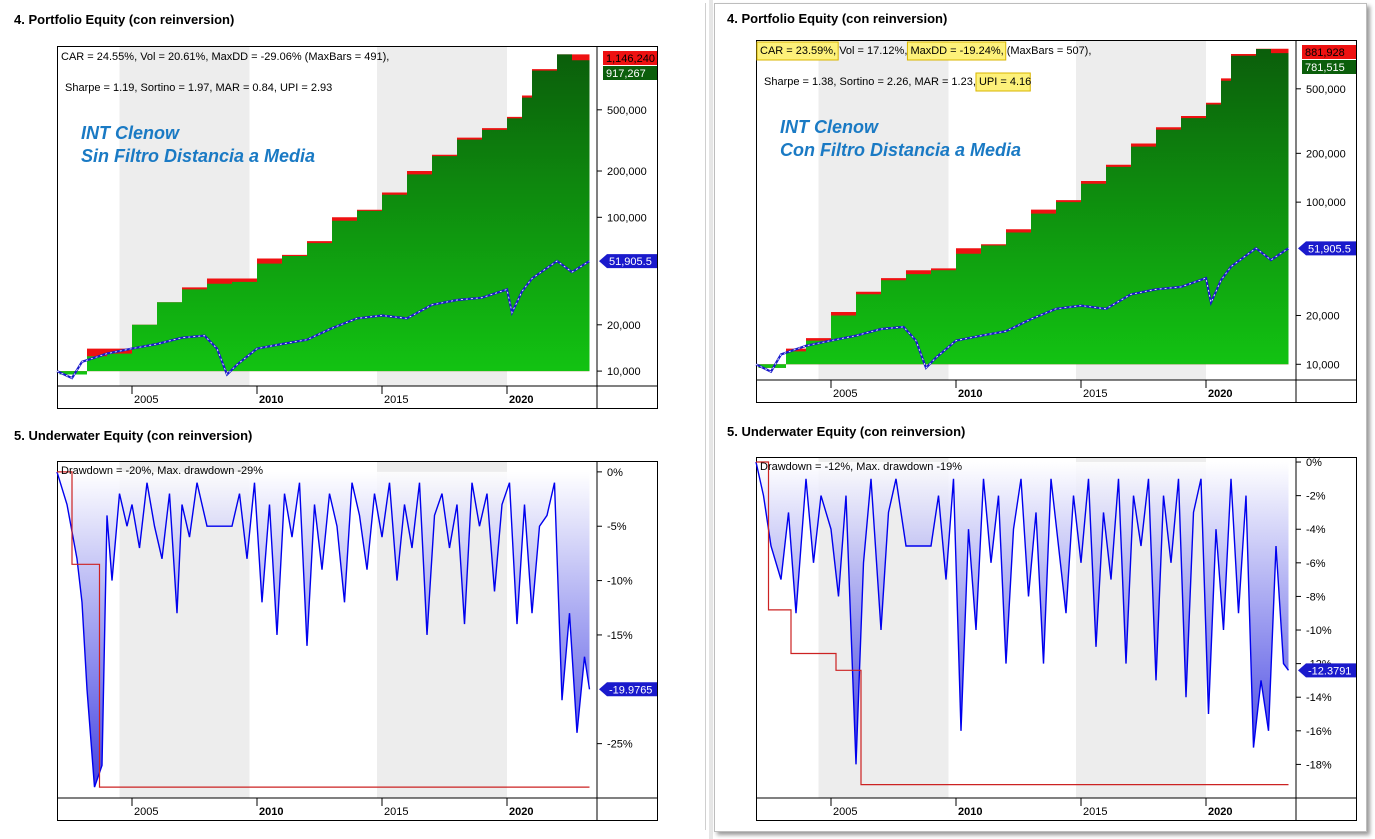 This screenshot has width=1375, height=839. Describe the element at coordinates (620, 745) in the screenshot. I see `y-tick-label: -25%` at that location.